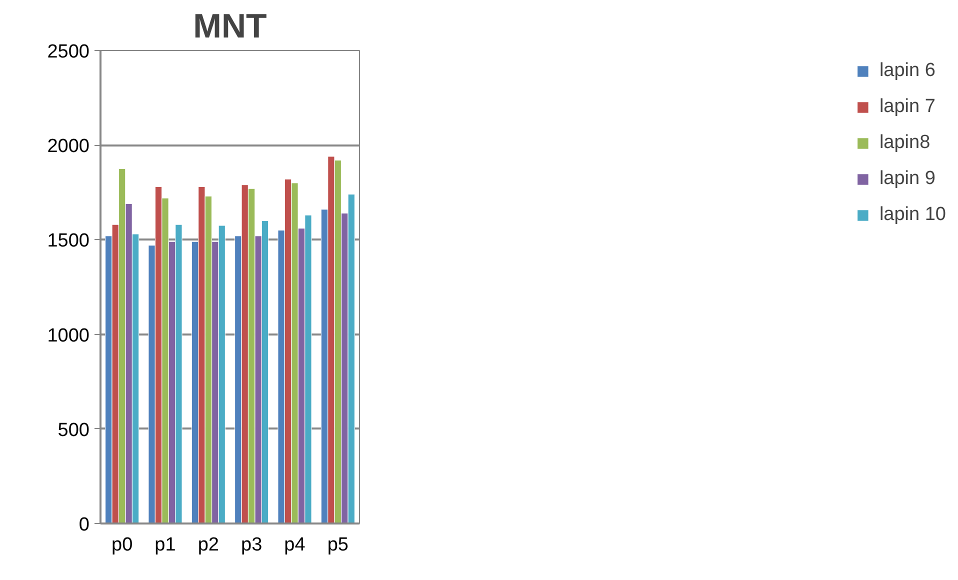 This screenshot has width=958, height=580. Describe the element at coordinates (122, 545) in the screenshot. I see `x-tick-label: p0` at that location.